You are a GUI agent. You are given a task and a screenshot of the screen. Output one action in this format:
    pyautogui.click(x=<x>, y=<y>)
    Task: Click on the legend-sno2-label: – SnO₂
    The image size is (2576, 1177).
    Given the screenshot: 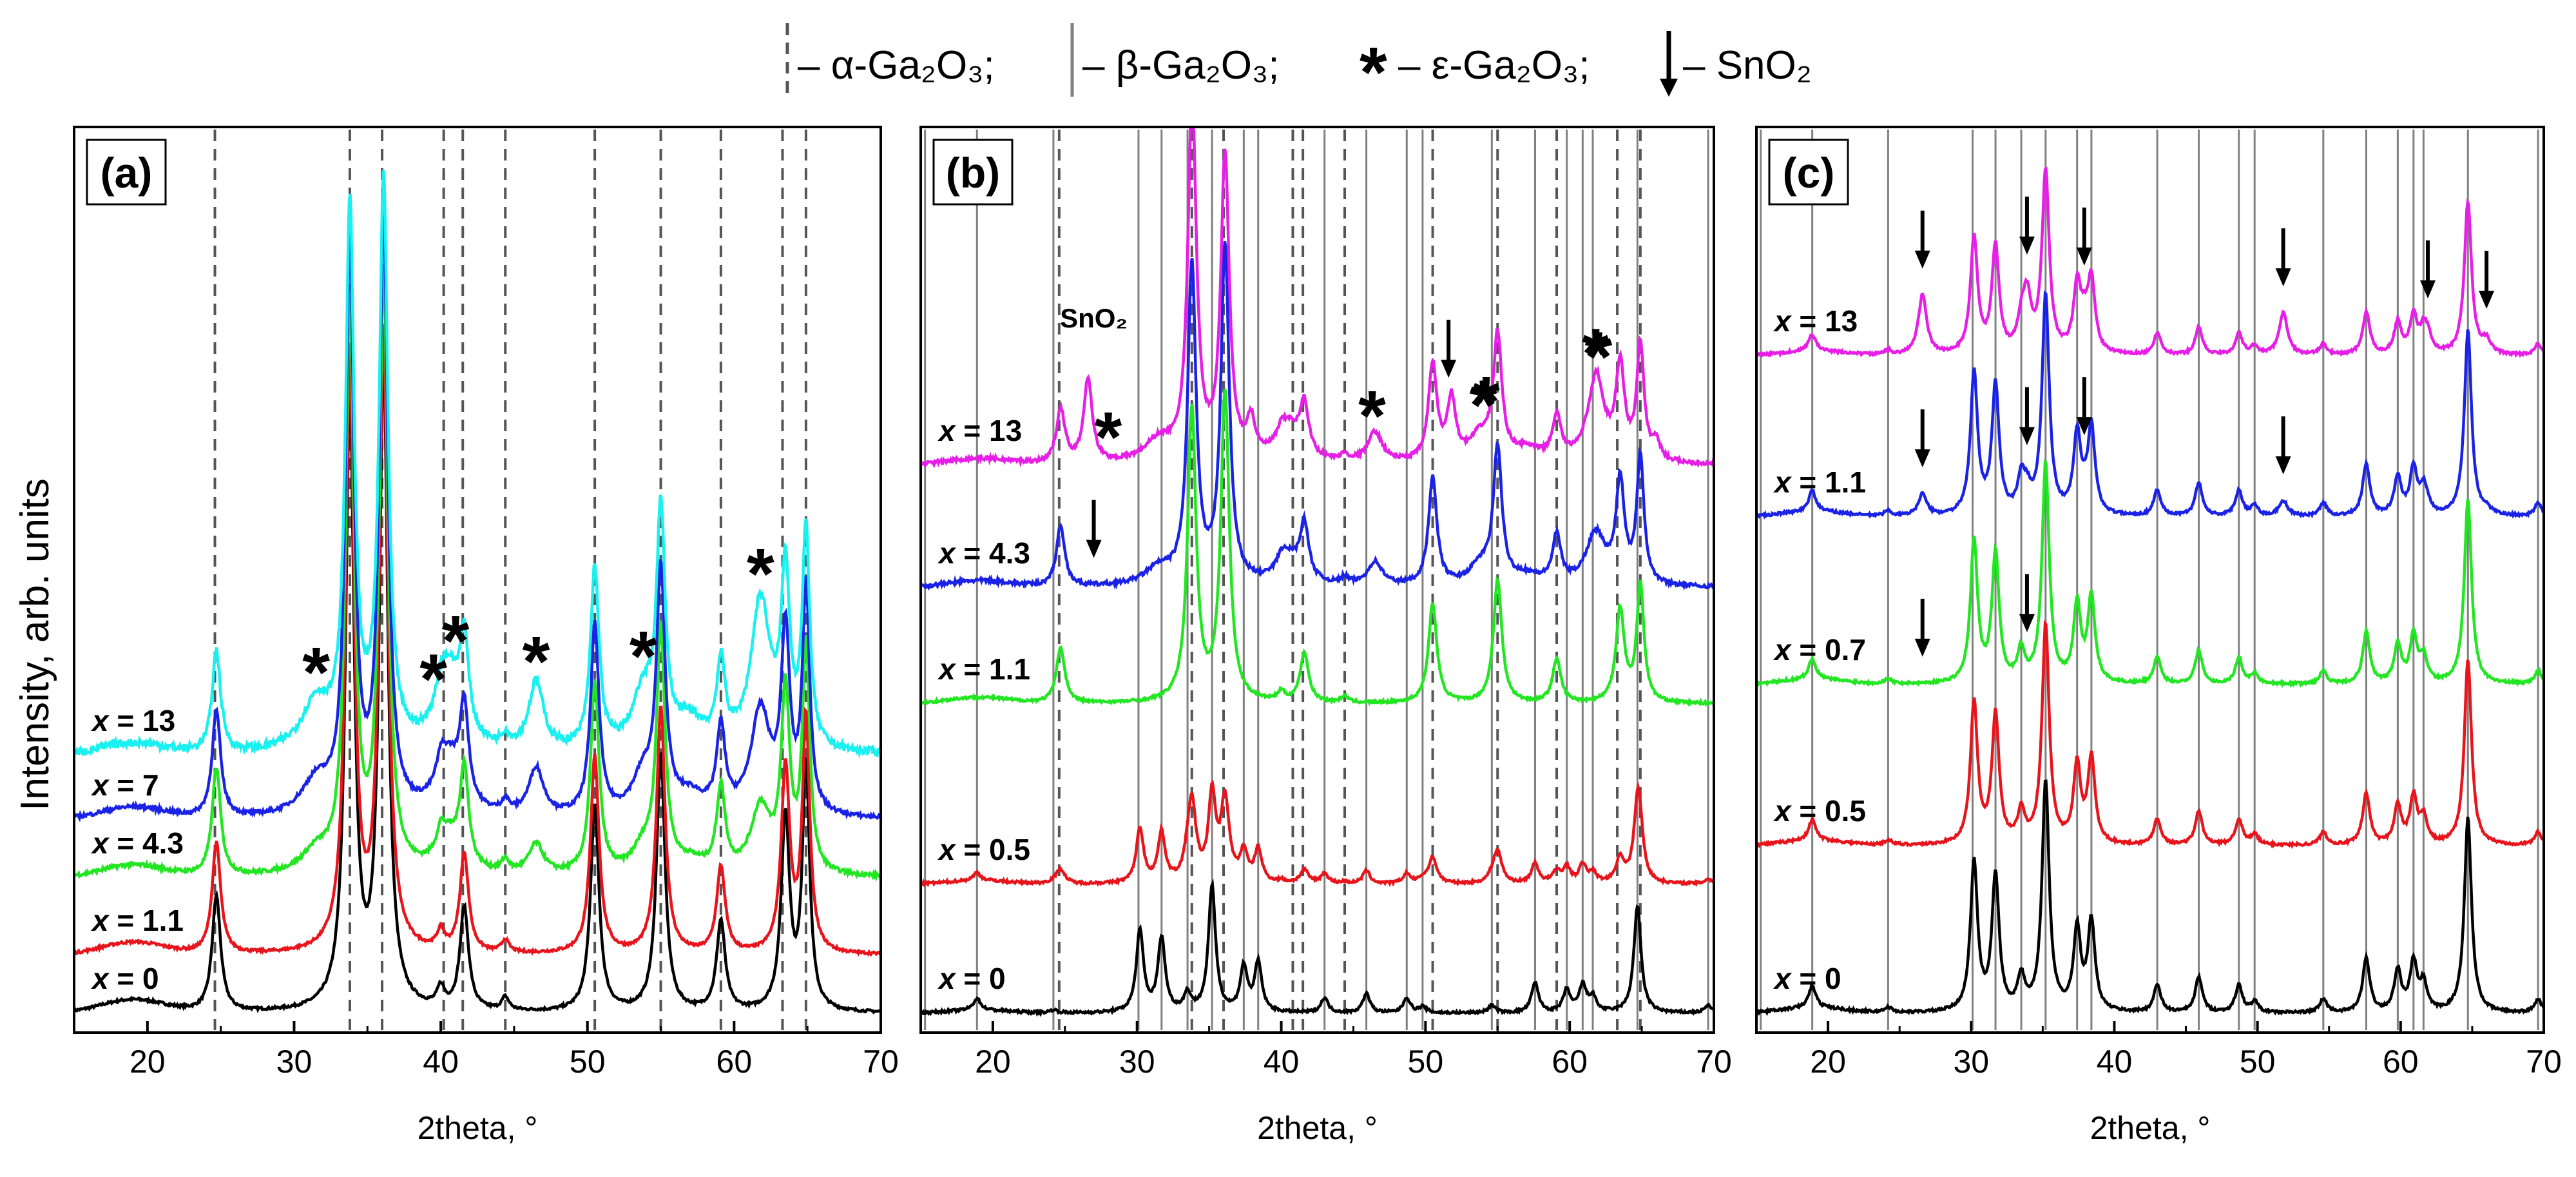 What is the action you would take?
    pyautogui.click(x=1747, y=65)
    